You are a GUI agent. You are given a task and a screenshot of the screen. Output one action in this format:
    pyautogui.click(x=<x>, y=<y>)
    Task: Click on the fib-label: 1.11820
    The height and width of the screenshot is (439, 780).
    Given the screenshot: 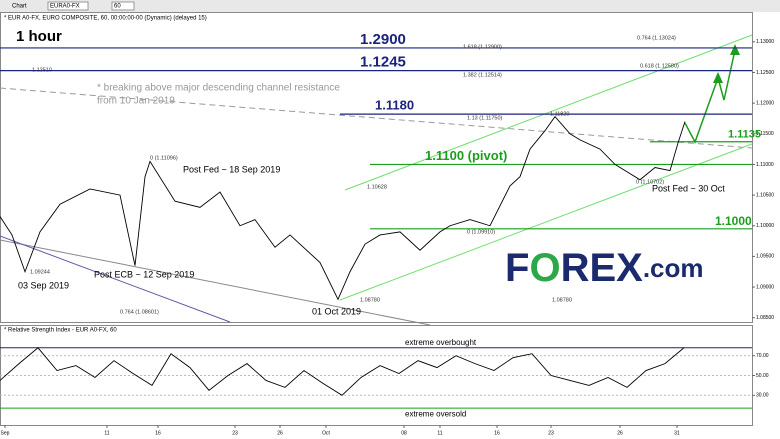 What is the action you would take?
    pyautogui.click(x=559, y=114)
    